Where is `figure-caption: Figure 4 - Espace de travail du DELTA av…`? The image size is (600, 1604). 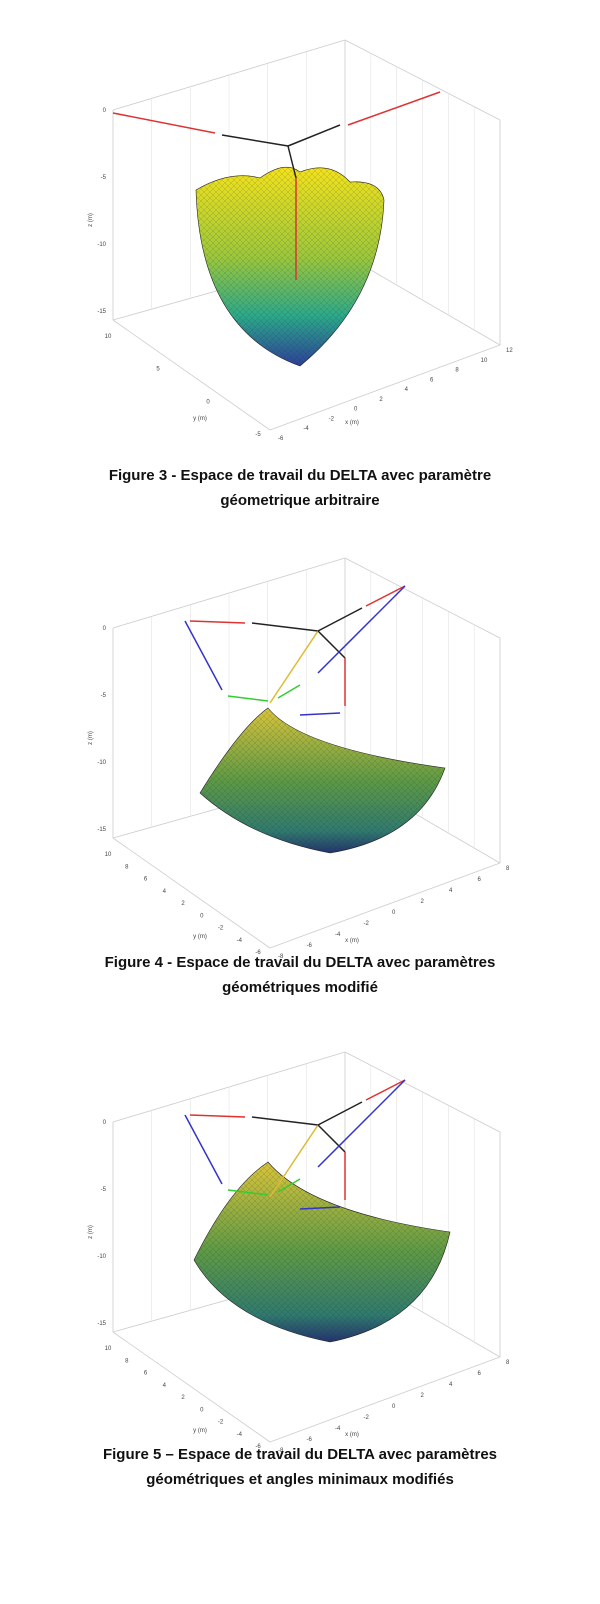
figure-caption: Figure 4 - Espace de travail du DELTA av… is located at coordinates (300, 962).